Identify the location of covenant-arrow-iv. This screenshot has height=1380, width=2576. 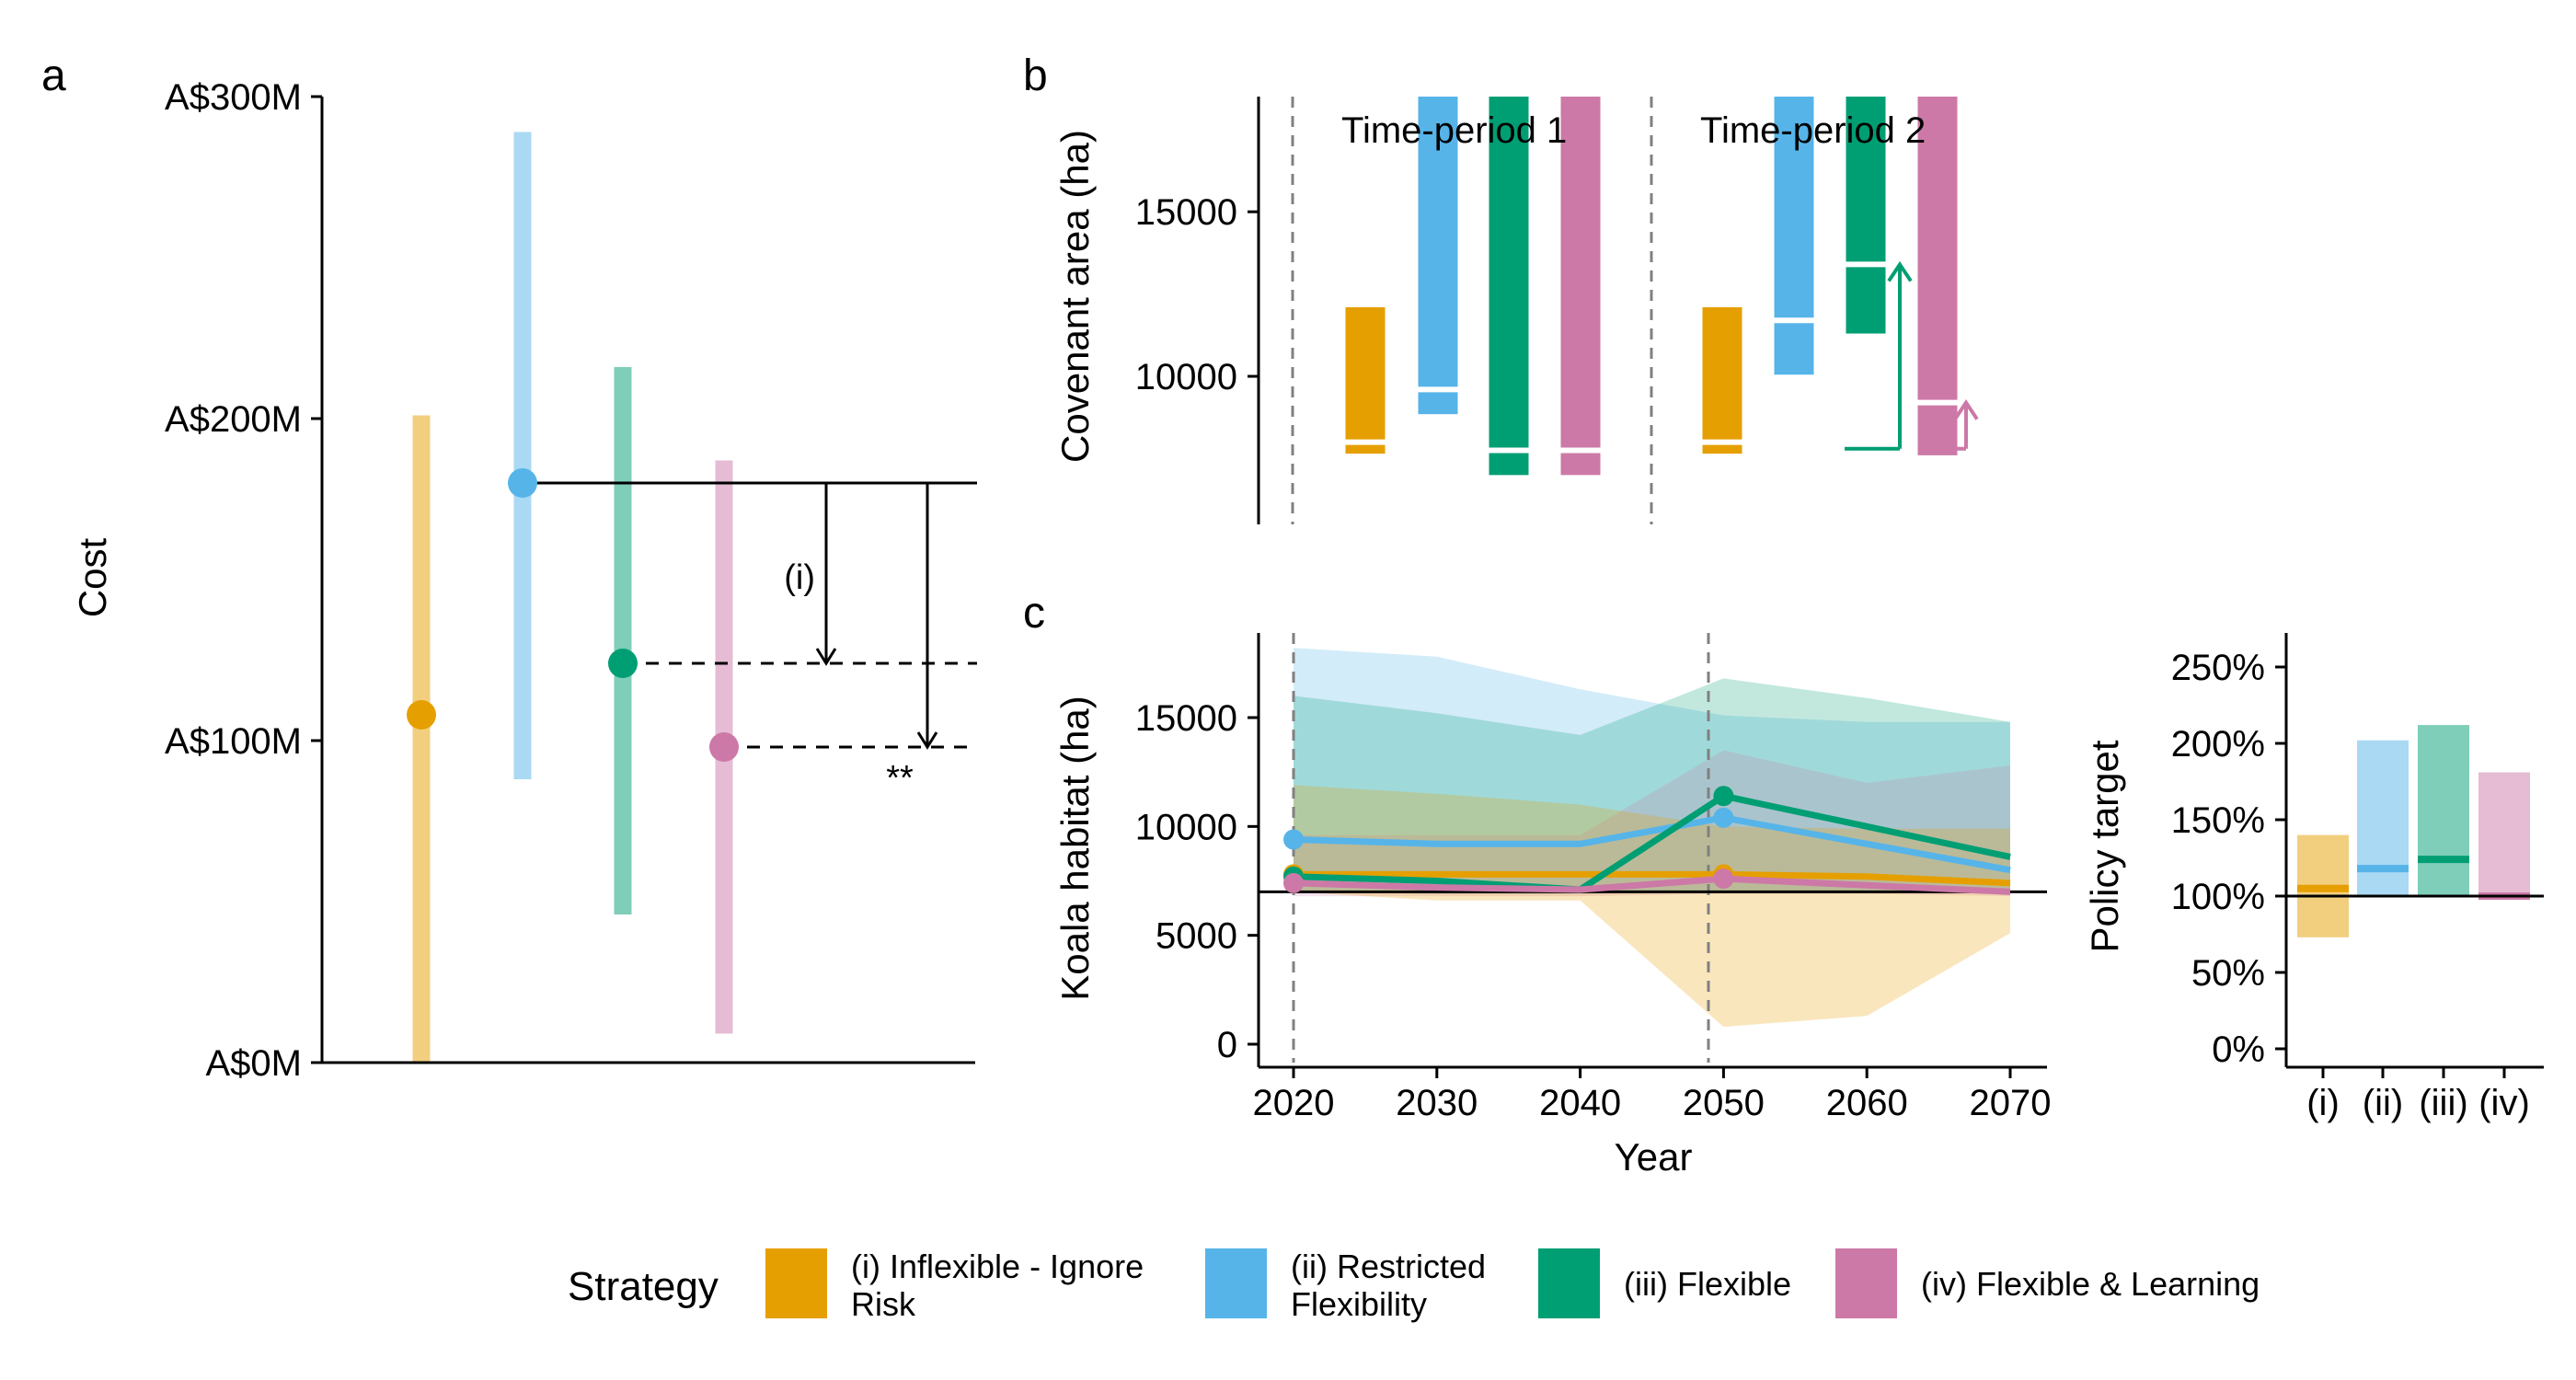
(1949, 425).